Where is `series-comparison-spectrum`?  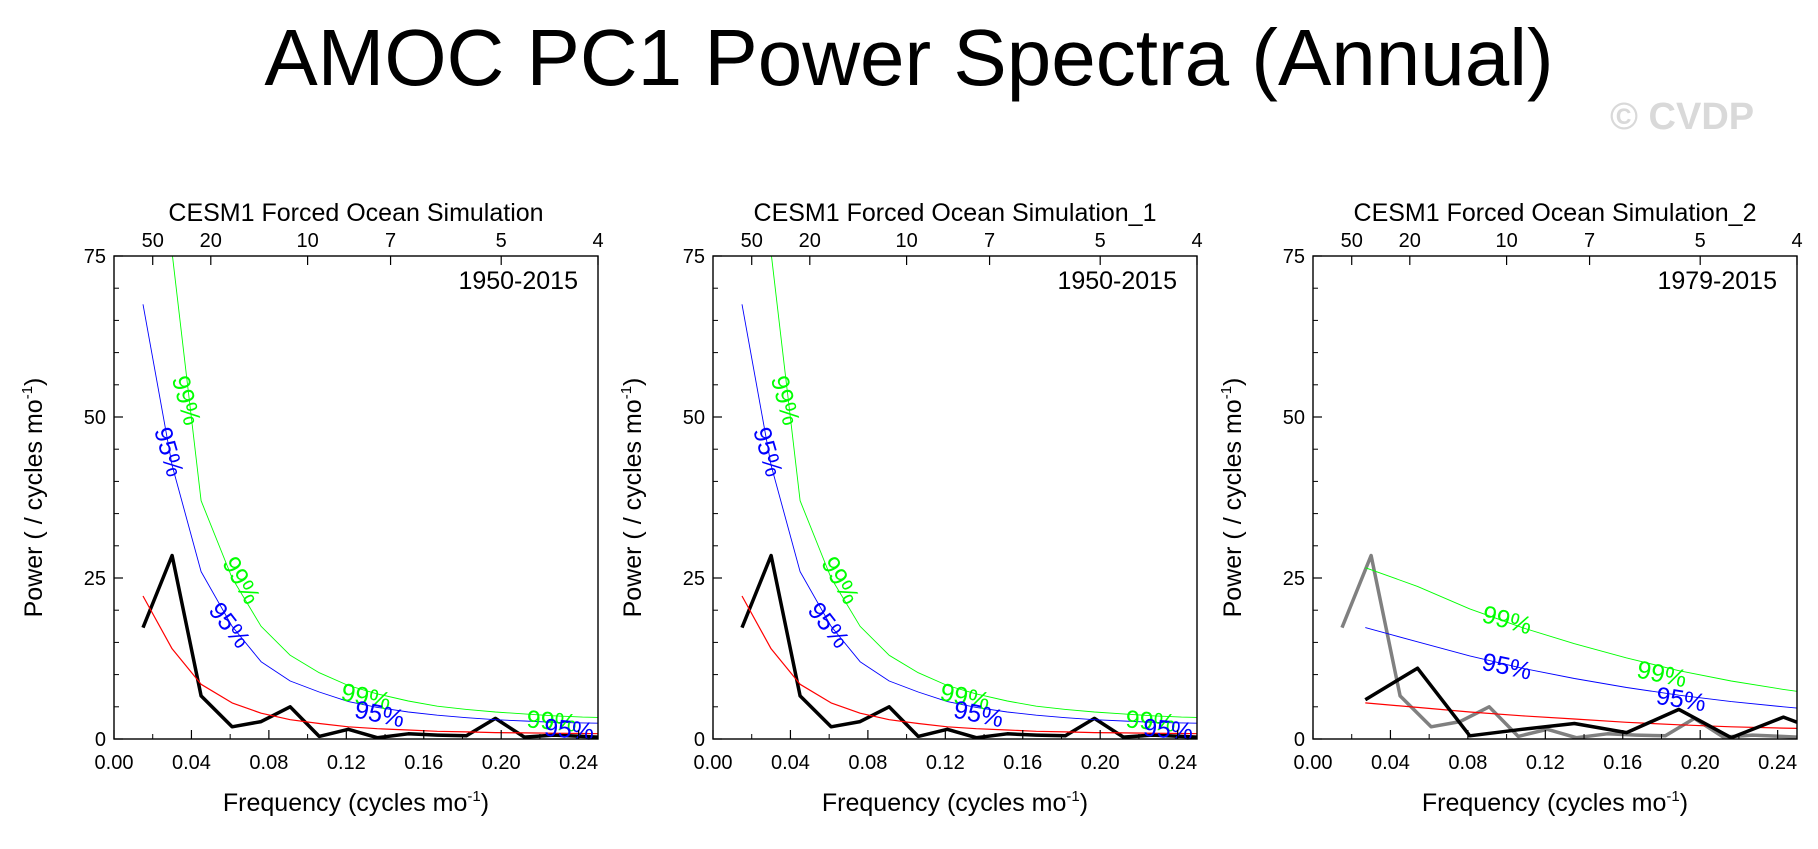
series-comparison-spectrum is located at coordinates (1568, 646).